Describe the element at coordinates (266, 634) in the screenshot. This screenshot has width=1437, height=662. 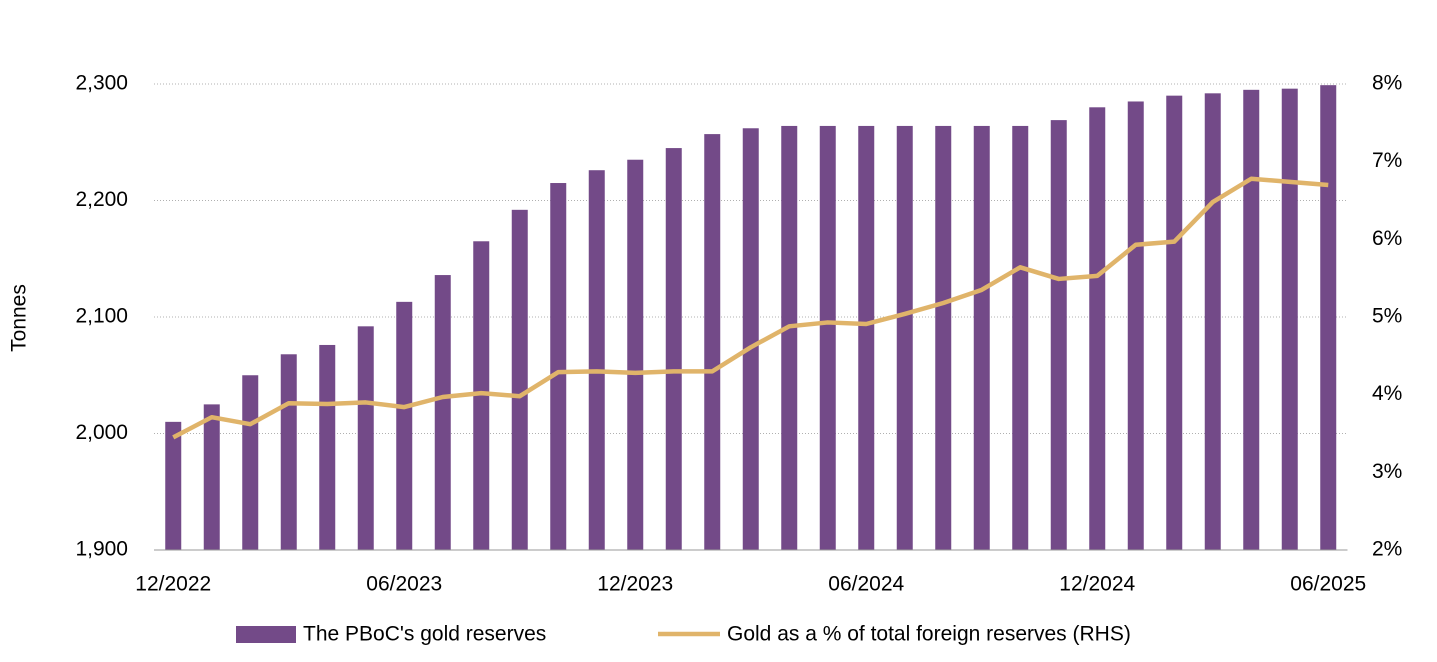
I see `legend-swatch` at that location.